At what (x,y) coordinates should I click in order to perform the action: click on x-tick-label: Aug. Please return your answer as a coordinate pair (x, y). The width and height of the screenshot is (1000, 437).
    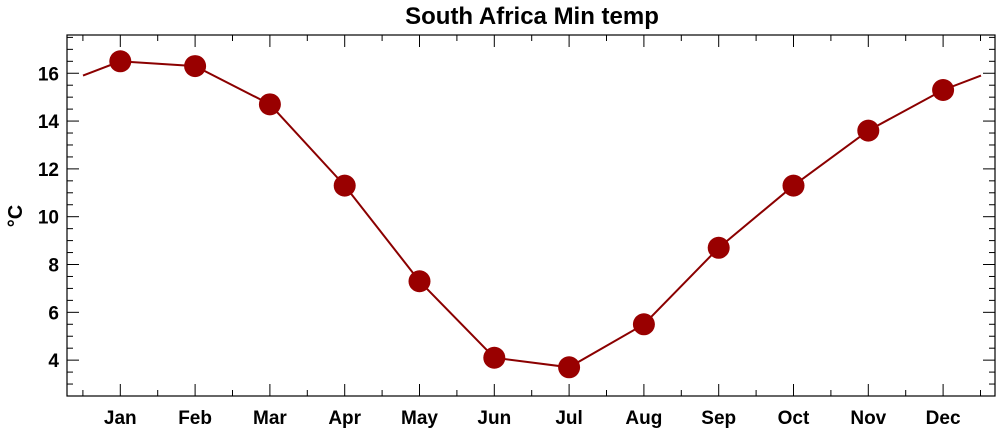
    Looking at the image, I should click on (643, 418).